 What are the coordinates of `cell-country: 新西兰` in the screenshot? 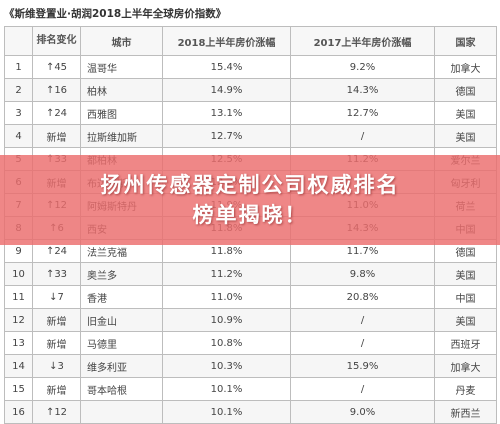 It's located at (465, 412).